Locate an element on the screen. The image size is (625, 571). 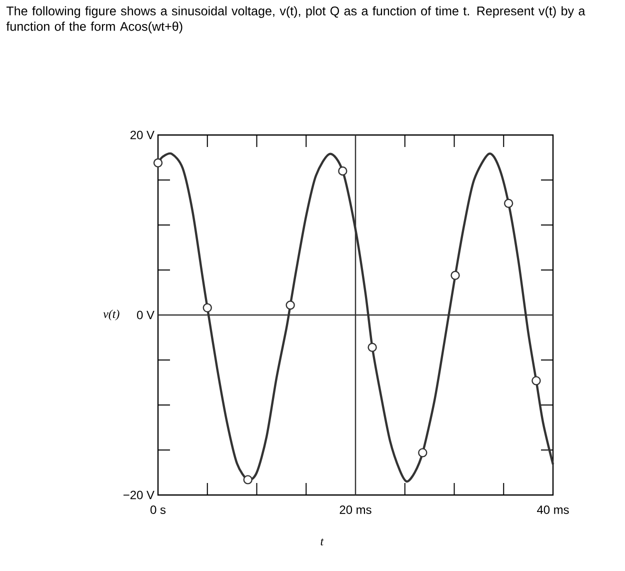
chart-title: The following figure shows a sinusoidal voltage, v(t), plot Q as a function of time t. Represent v(t) by a function of the form Acos(wt+θ) is located at coordinates (296, 20).